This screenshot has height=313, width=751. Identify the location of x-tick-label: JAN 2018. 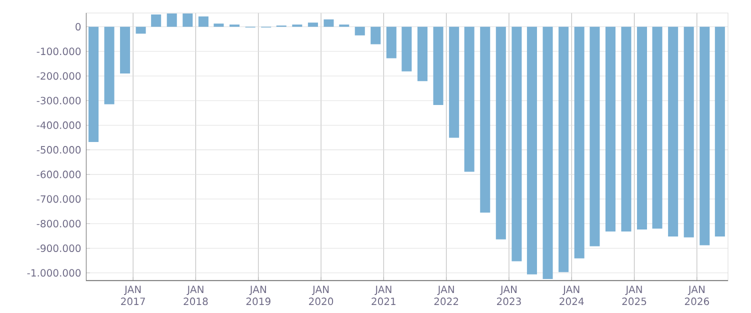
(196, 296).